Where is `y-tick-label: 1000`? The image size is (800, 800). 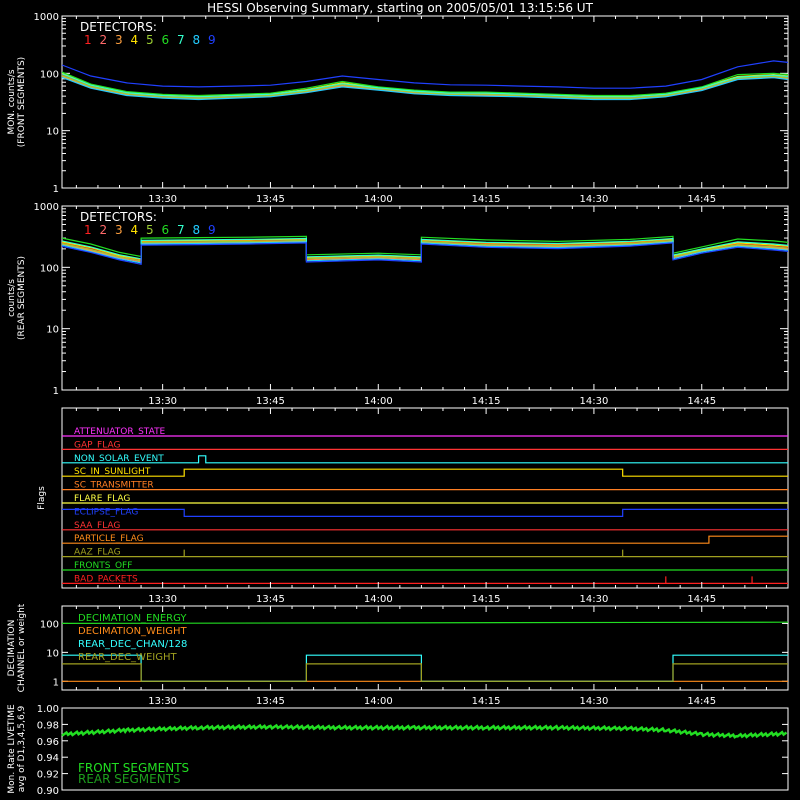
y-tick-label: 1000 is located at coordinates (46, 207).